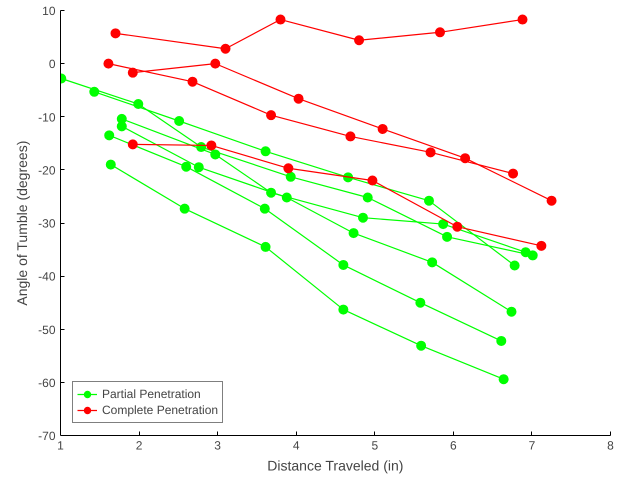 The height and width of the screenshot is (488, 623). Describe the element at coordinates (47, 383) in the screenshot. I see `y-tick-label: -60` at that location.